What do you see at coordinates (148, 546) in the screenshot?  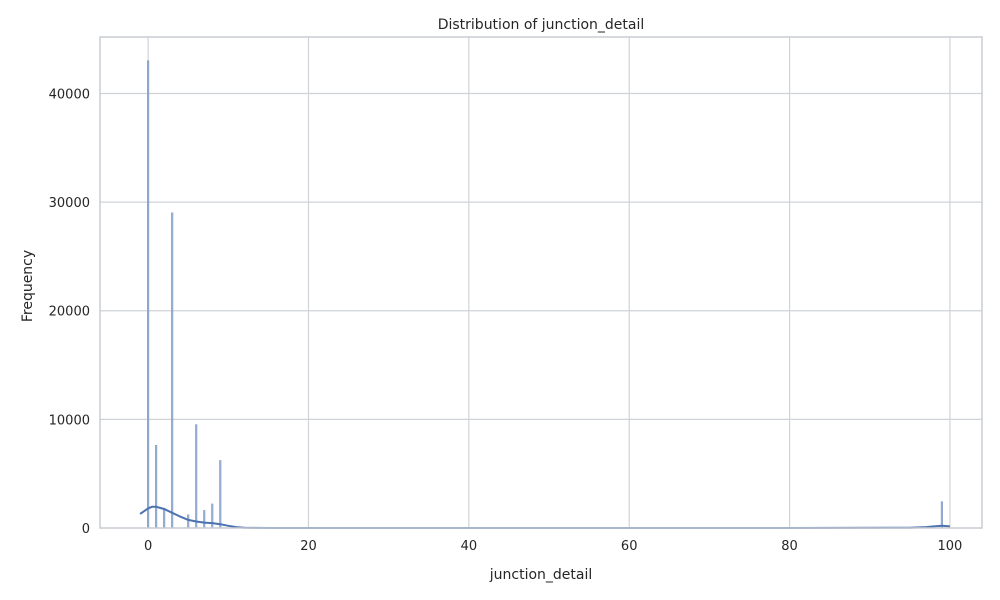 I see `x-tick-label: 0` at bounding box center [148, 546].